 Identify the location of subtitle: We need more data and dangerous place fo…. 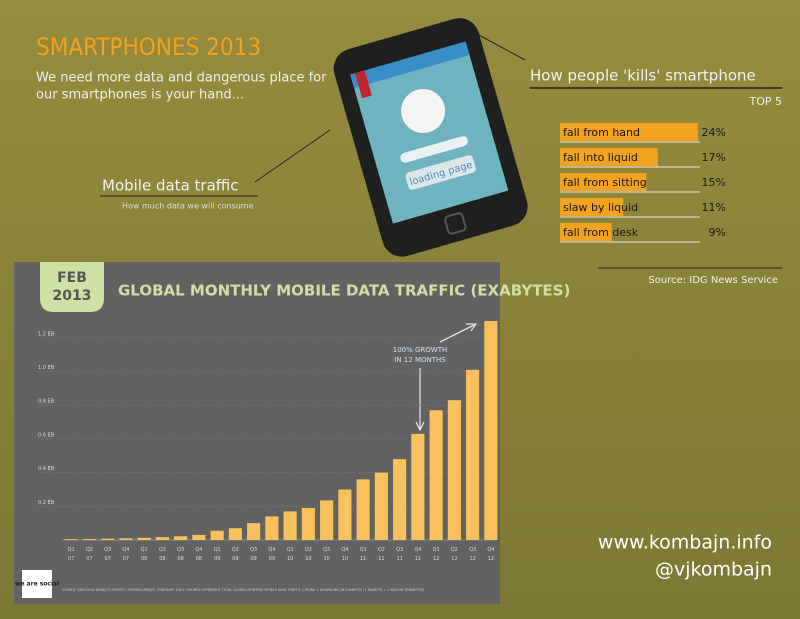
(181, 78).